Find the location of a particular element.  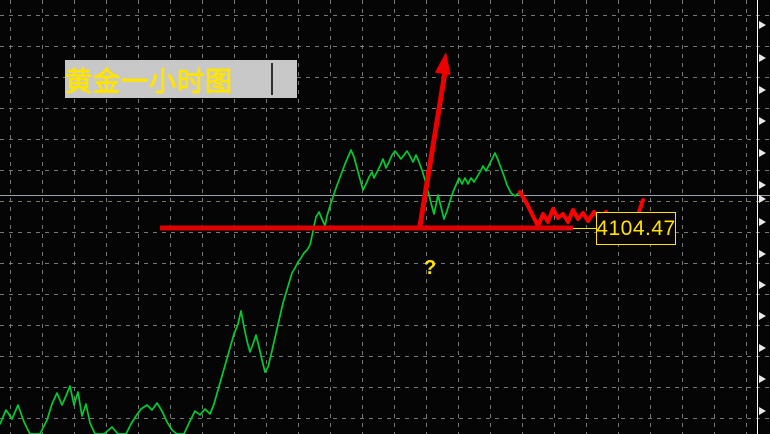

bullish-arrow-head is located at coordinates (442, 63).